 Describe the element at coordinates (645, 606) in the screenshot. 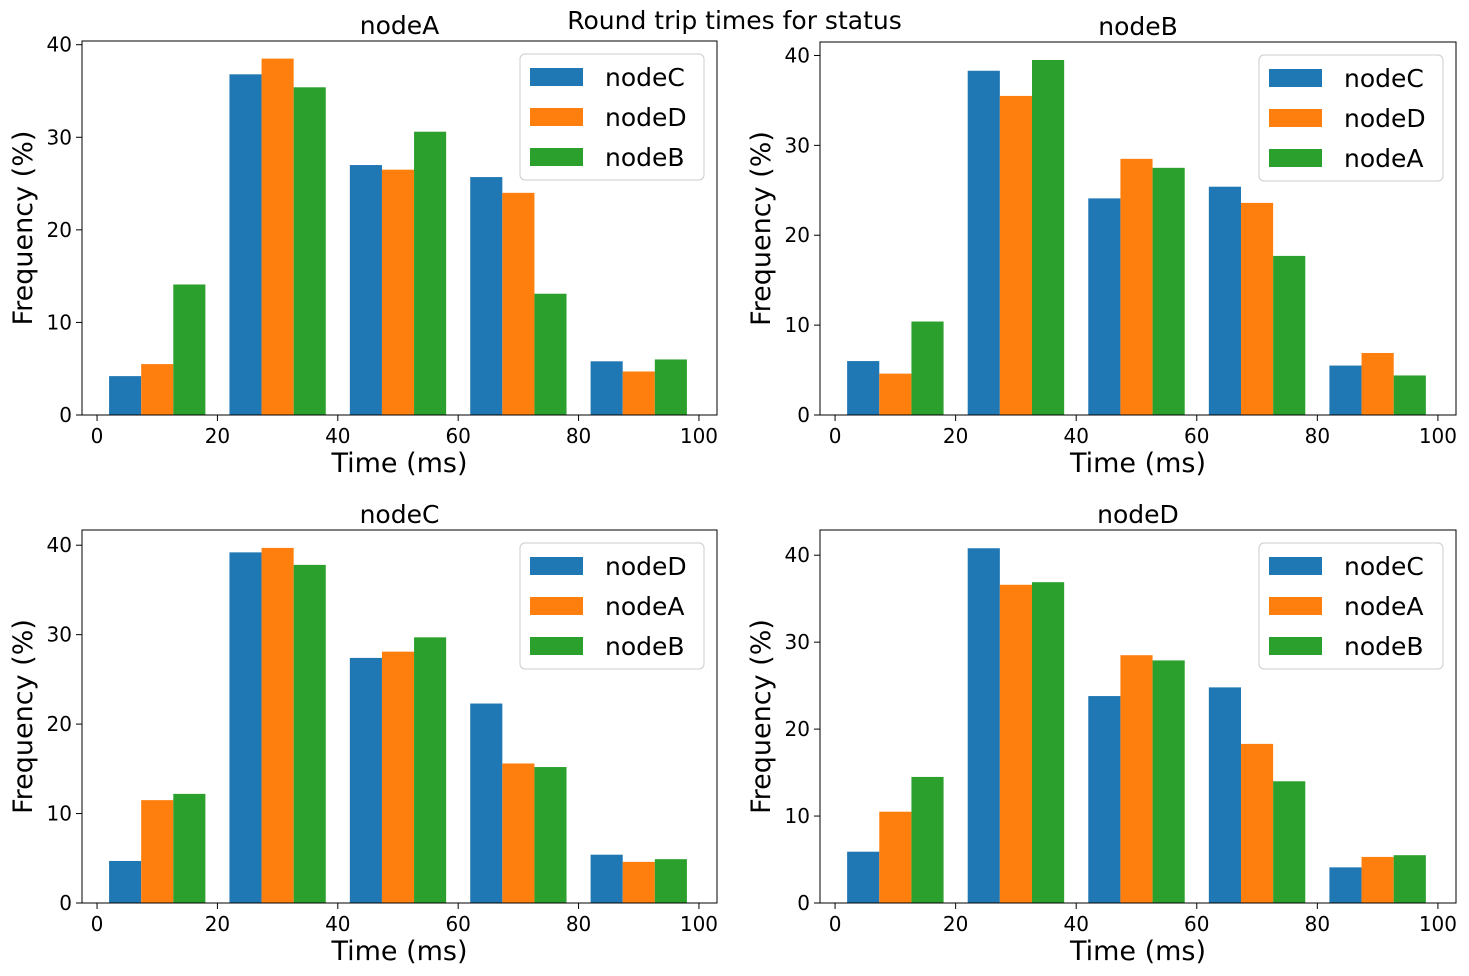

I see `legend-label-nodeA: nodeA` at that location.